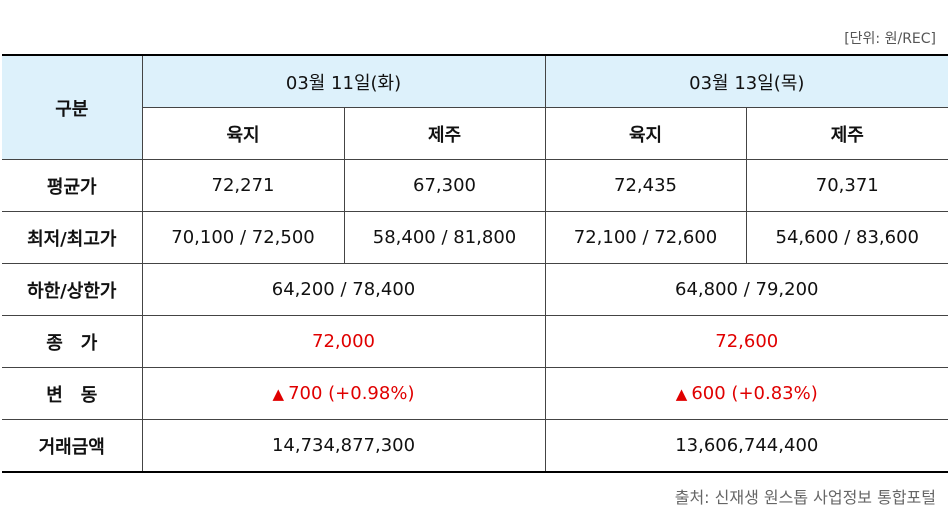 Image resolution: width=950 pixels, height=532 pixels. I want to click on source-note: 출처: 신재생 원스톱 사업정보 통합포털, so click(805, 497).